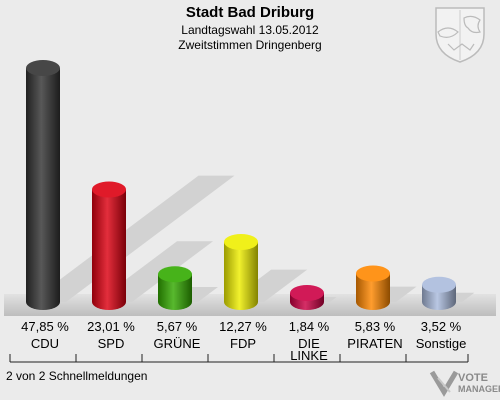  What do you see at coordinates (375, 326) in the screenshot?
I see `value-label: 5,83 %` at bounding box center [375, 326].